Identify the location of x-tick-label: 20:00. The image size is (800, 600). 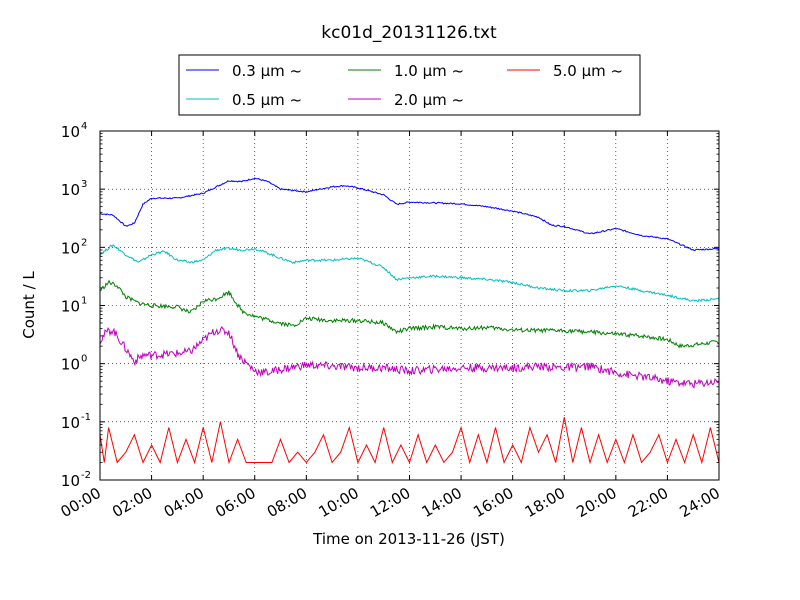
(596, 502).